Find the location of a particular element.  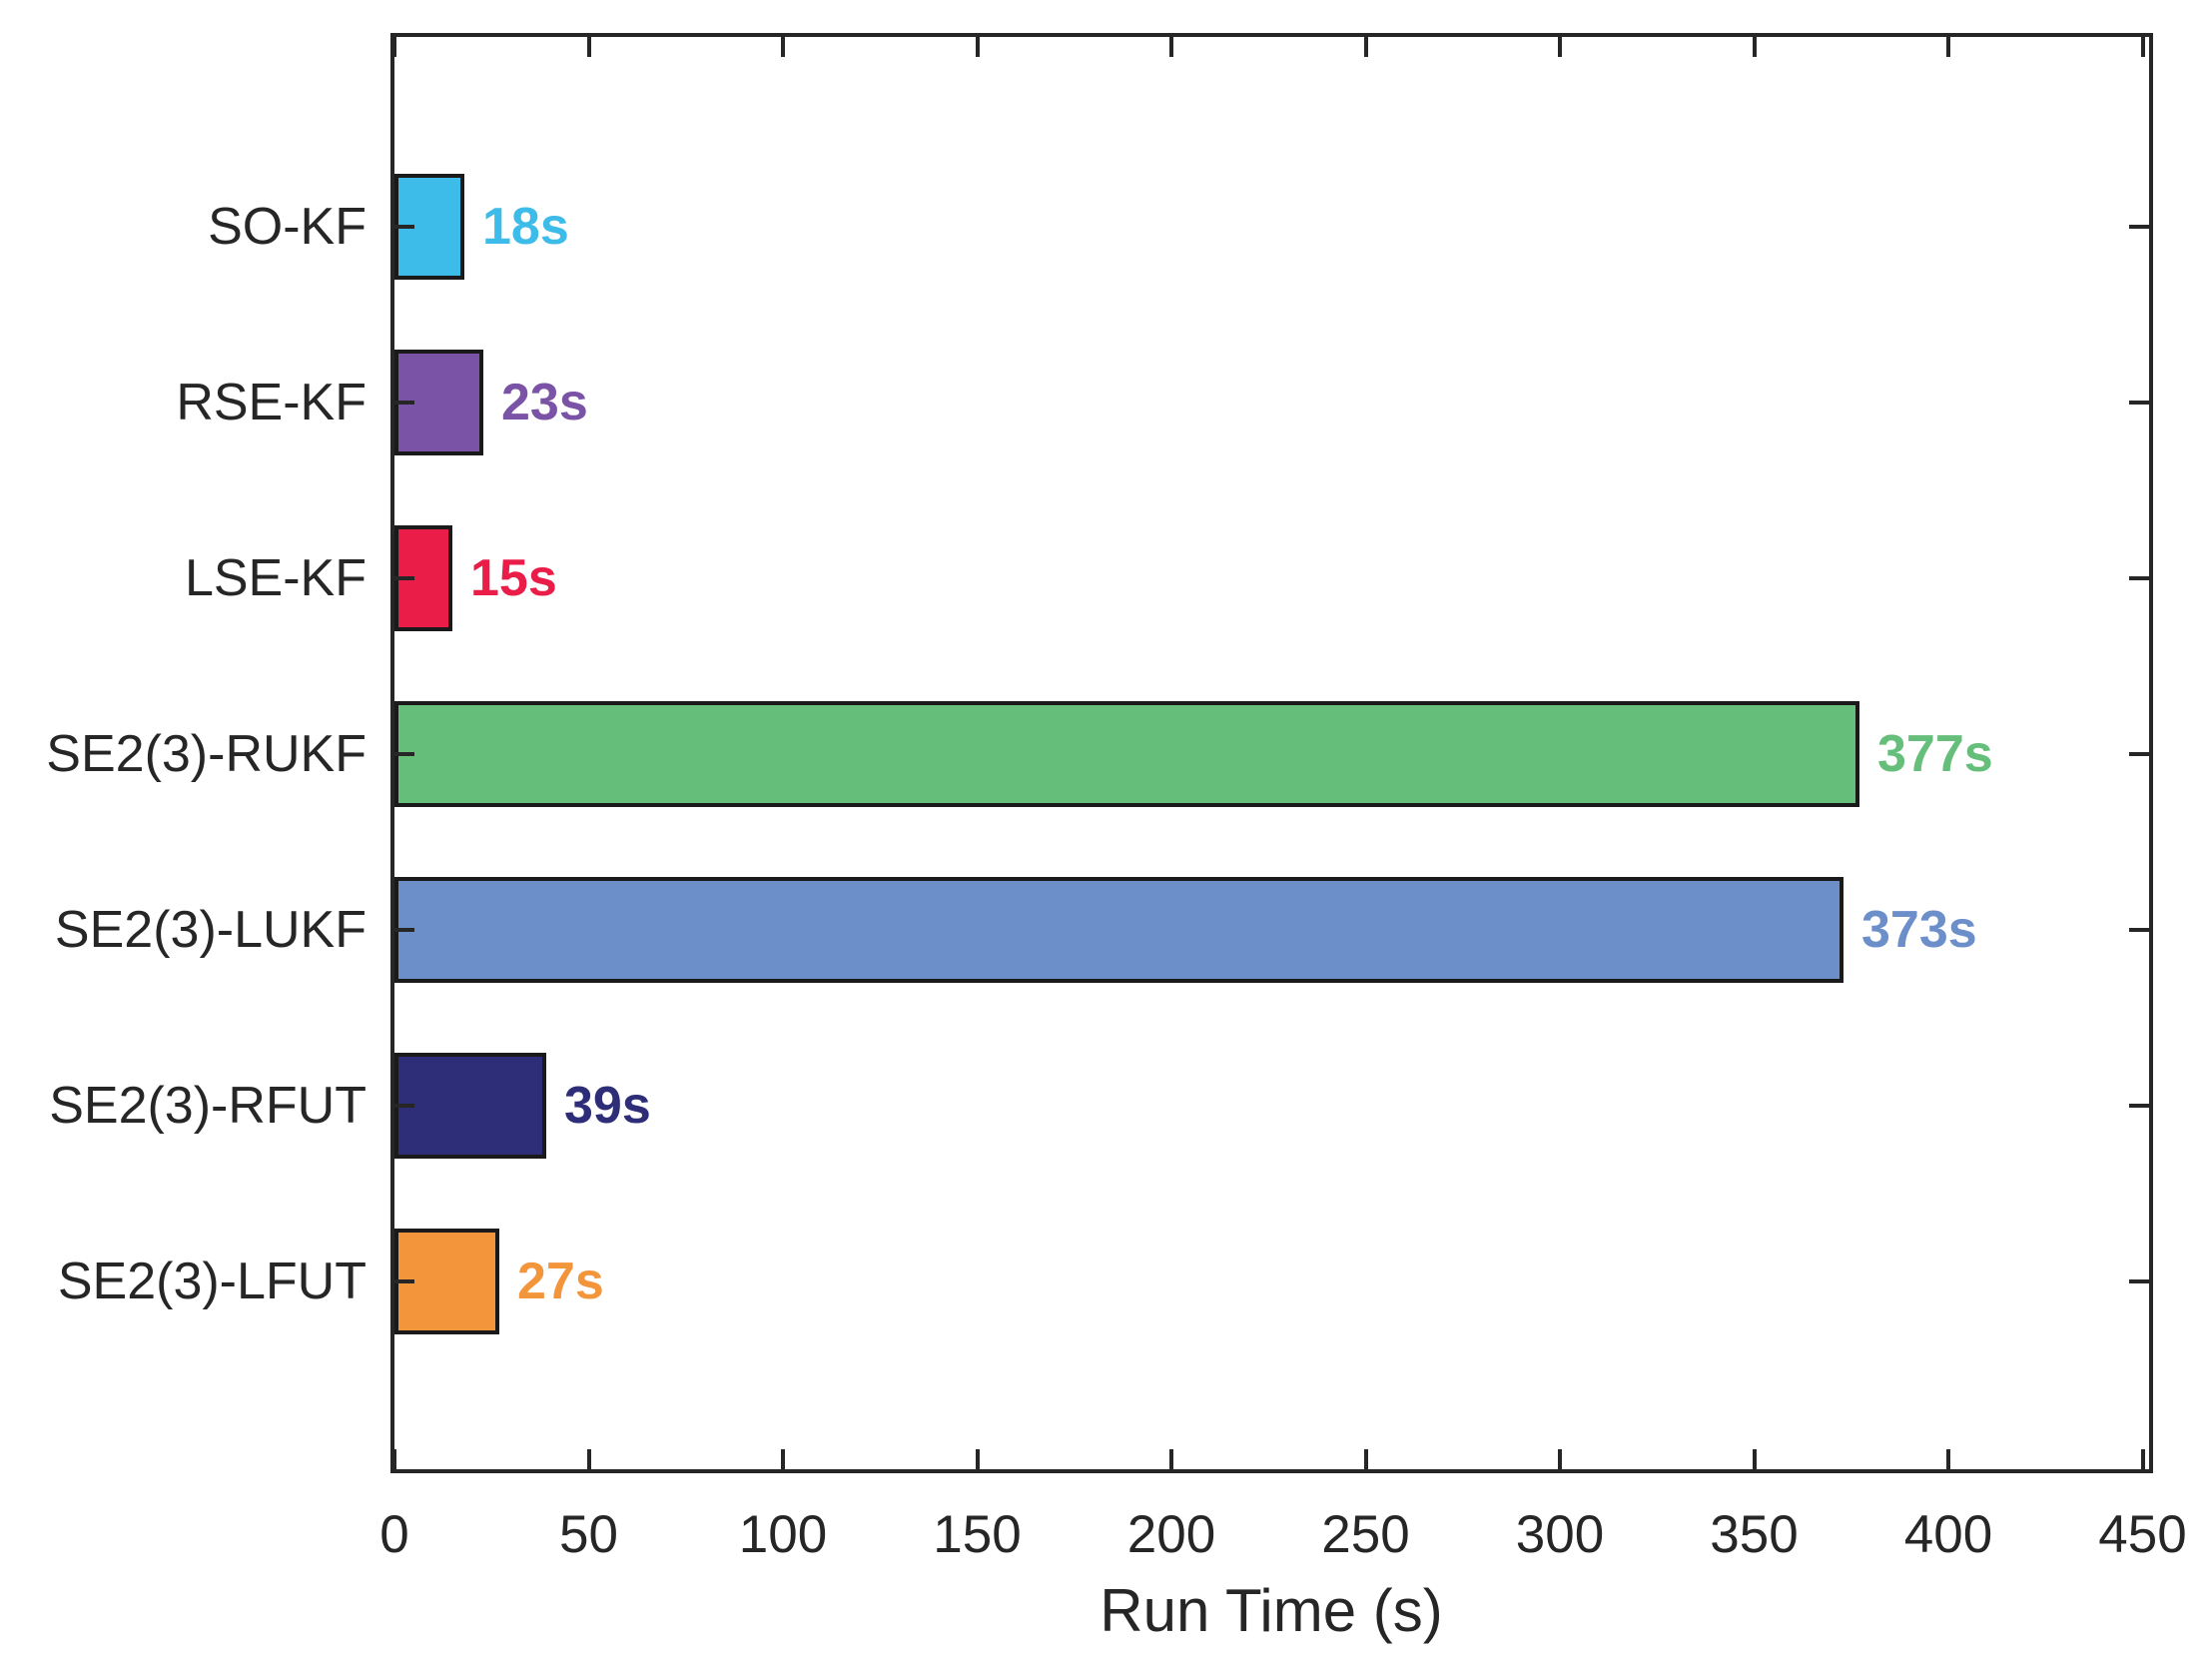

bar-value-label: 377s is located at coordinates (1935, 754).